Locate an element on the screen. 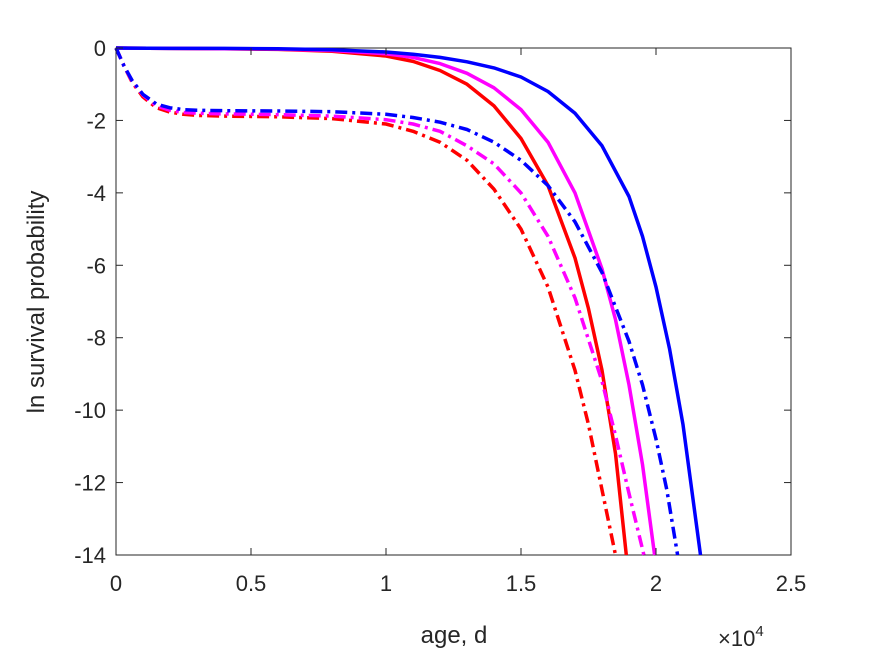 The image size is (875, 656). x-tick-label: 0.5 is located at coordinates (251, 583).